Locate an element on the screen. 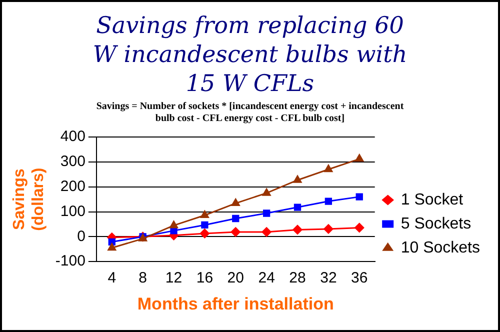 The image size is (500, 332). legend-label: 10 Sockets is located at coordinates (440, 247).